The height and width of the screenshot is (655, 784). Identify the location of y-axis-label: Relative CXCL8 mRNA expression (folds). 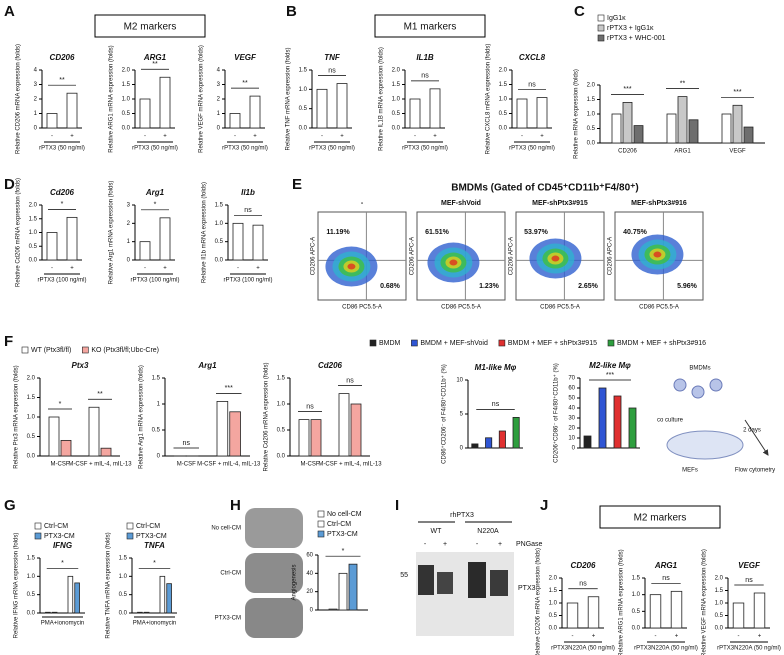
(489, 99).